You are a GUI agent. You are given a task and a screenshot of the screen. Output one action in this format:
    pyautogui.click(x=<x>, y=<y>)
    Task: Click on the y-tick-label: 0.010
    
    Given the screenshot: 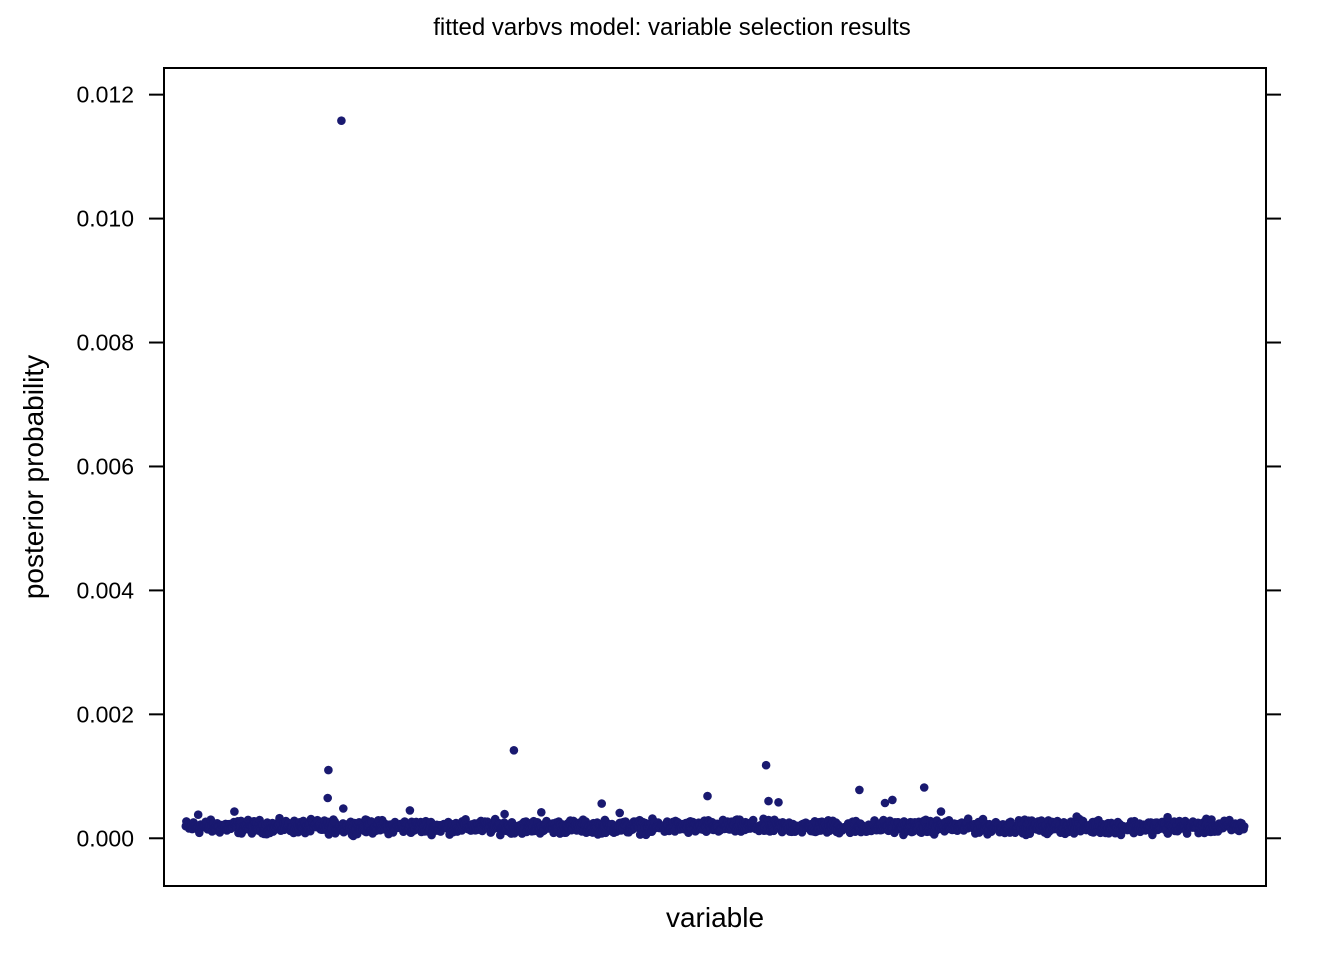 What is the action you would take?
    pyautogui.click(x=105, y=219)
    